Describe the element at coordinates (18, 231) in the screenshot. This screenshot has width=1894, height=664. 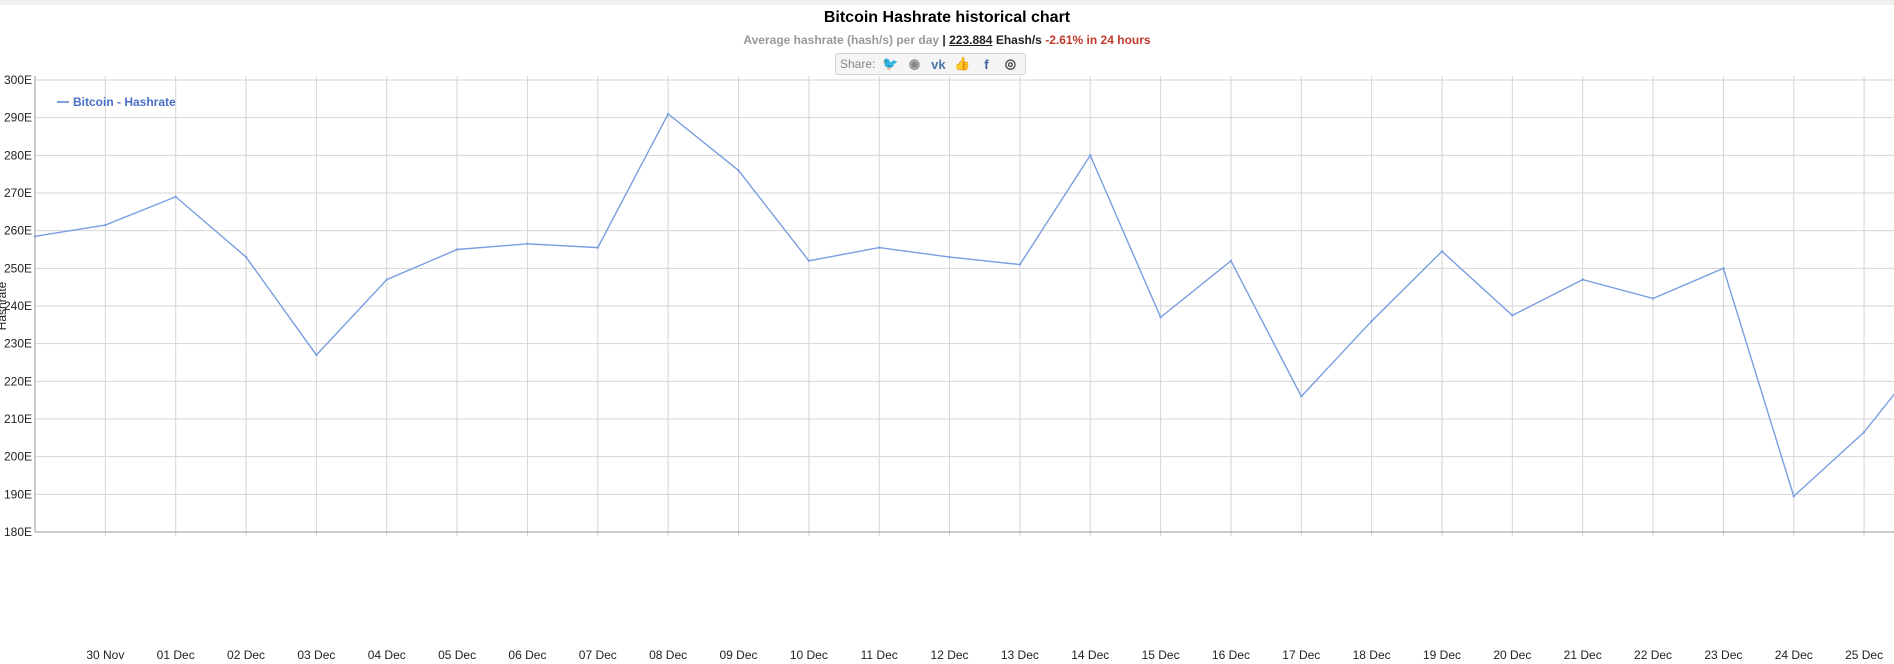
I see `y-tick-label: 260E` at that location.